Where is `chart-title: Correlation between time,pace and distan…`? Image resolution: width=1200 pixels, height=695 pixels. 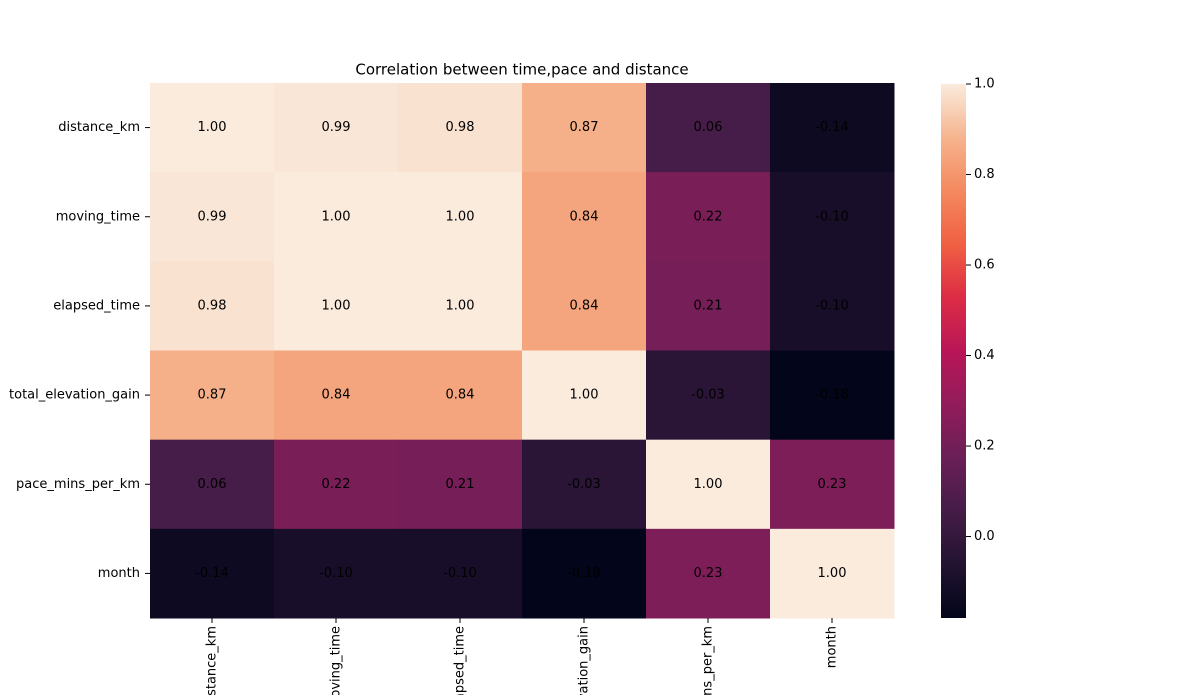 chart-title: Correlation between time,pace and distan… is located at coordinates (521, 70).